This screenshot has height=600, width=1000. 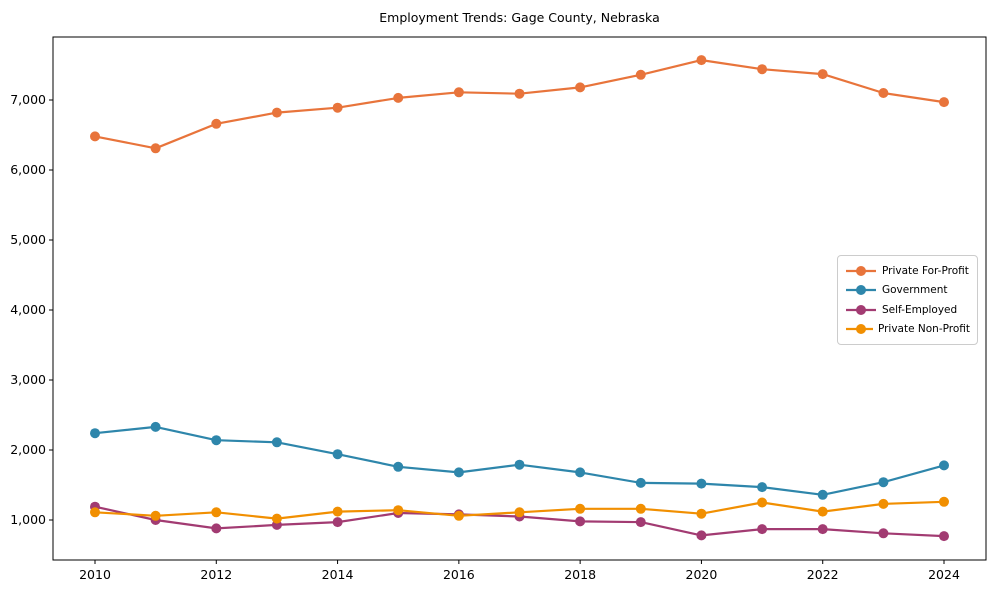 What do you see at coordinates (944, 574) in the screenshot?
I see `x-tick-label: 2024` at bounding box center [944, 574].